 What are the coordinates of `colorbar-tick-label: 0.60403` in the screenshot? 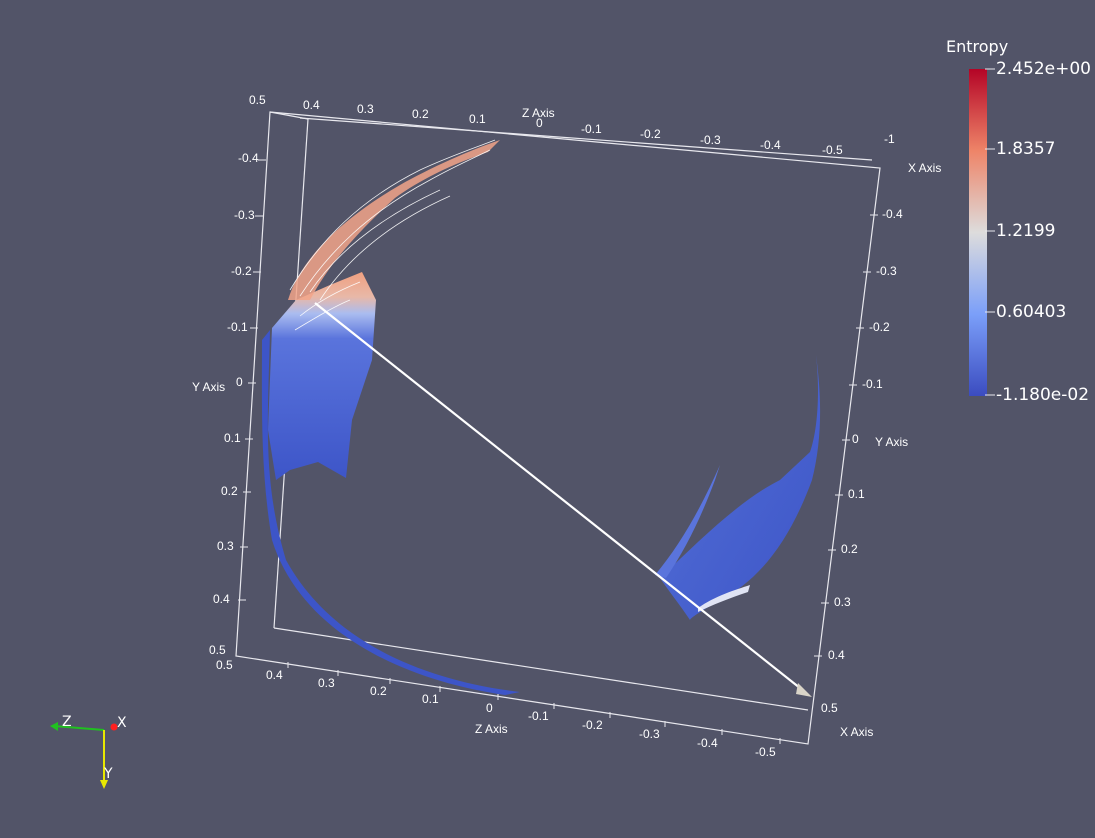 It's located at (1031, 312).